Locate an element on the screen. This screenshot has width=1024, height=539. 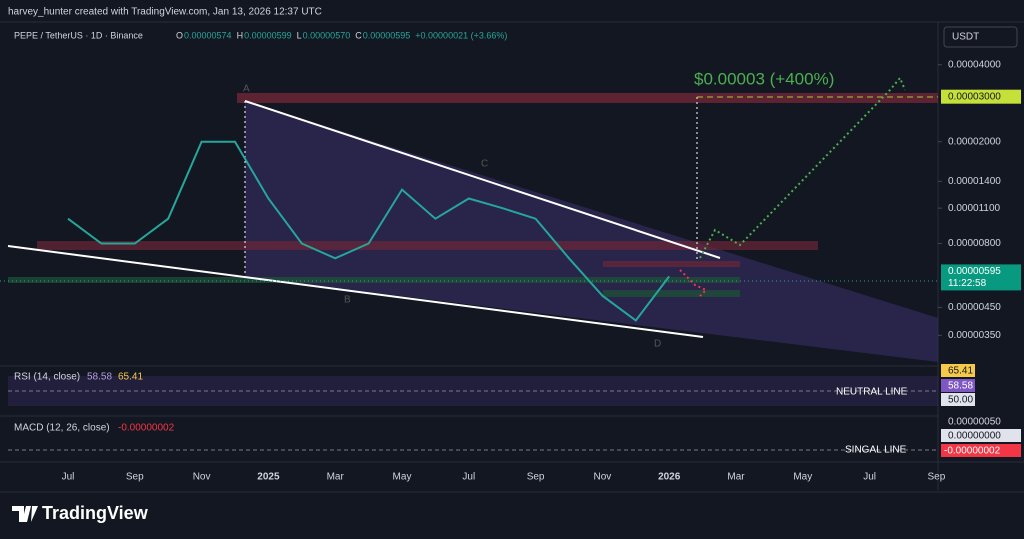
point-label: B is located at coordinates (347, 300).